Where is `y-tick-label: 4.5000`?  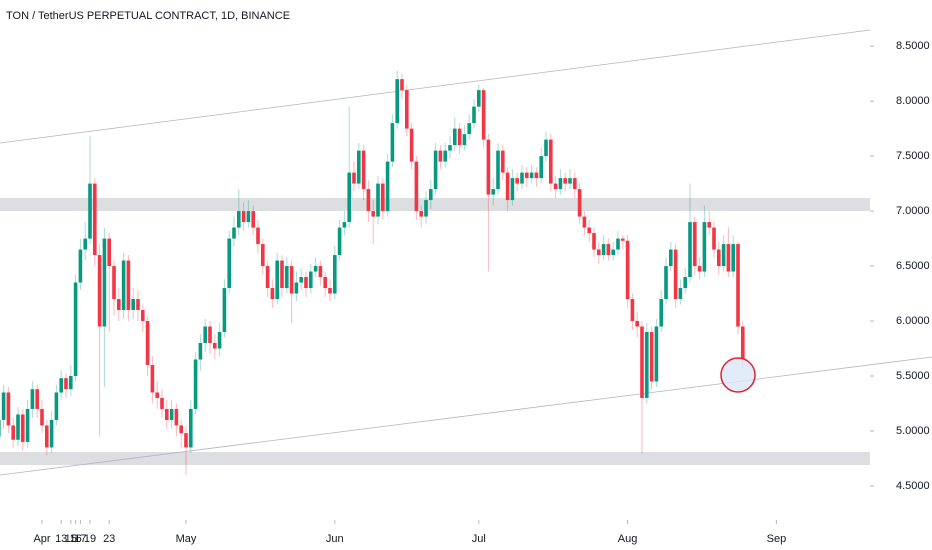 y-tick-label: 4.5000 is located at coordinates (913, 486).